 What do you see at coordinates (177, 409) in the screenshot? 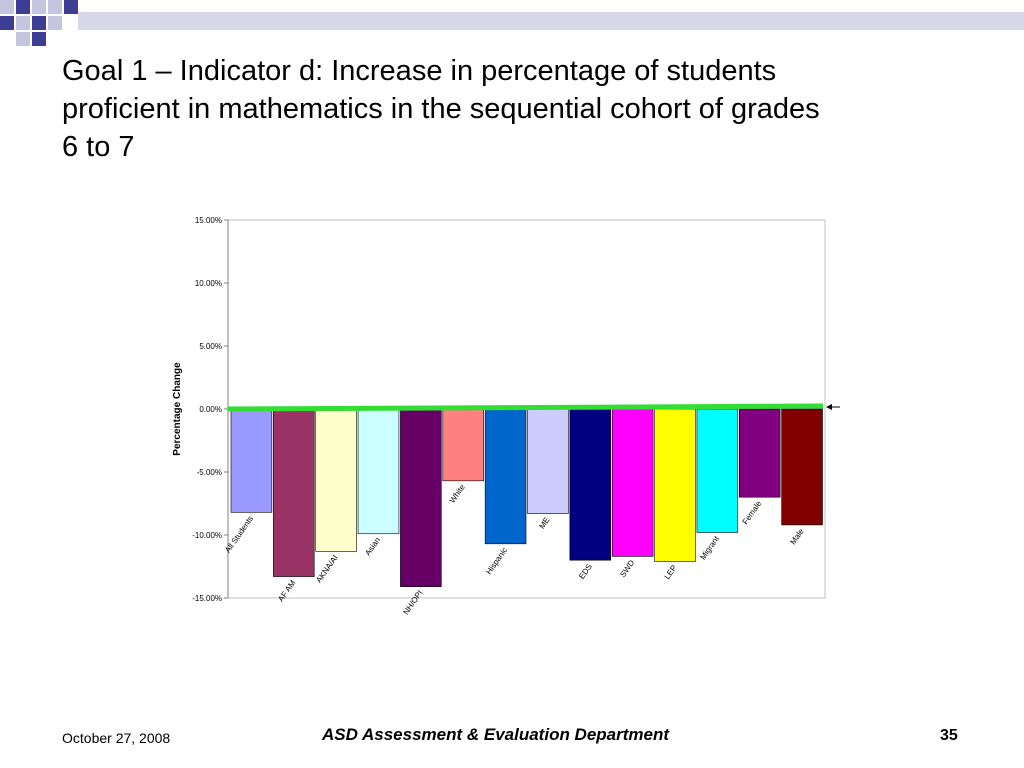
I see `y-axis-title: Percentage Change` at bounding box center [177, 409].